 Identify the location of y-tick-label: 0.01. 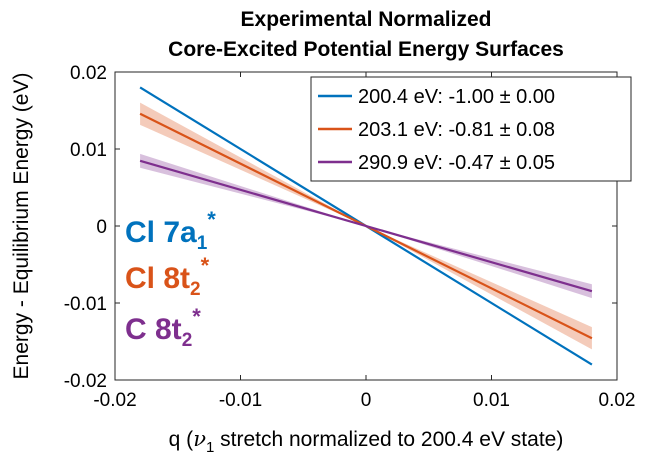
(88, 150).